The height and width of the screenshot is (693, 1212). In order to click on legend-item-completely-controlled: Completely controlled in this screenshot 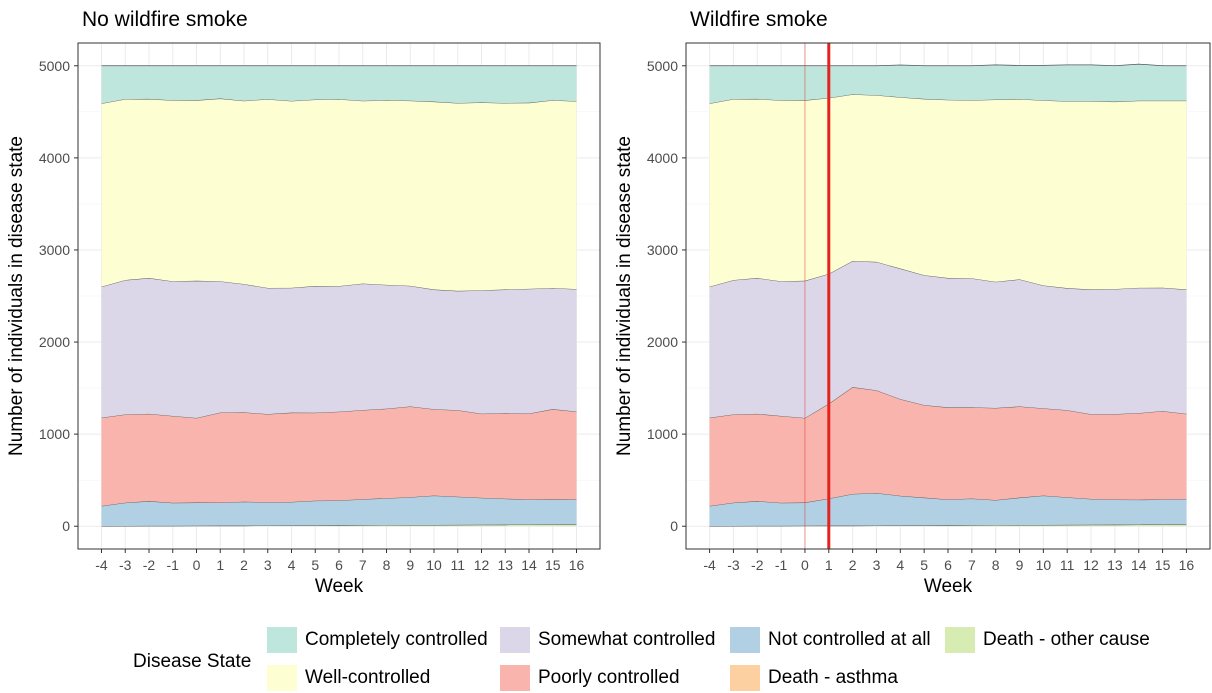, I will do `click(377, 640)`.